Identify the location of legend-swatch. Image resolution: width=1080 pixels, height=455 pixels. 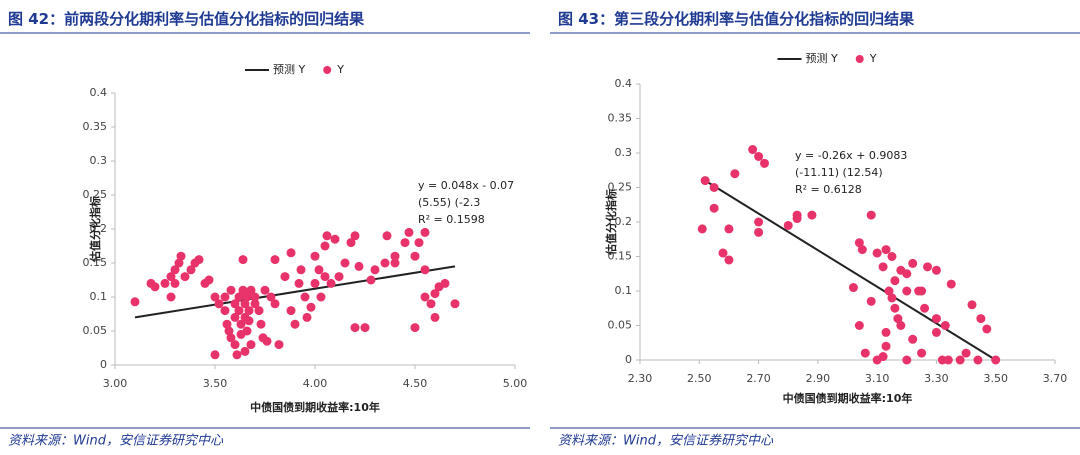
(327, 70).